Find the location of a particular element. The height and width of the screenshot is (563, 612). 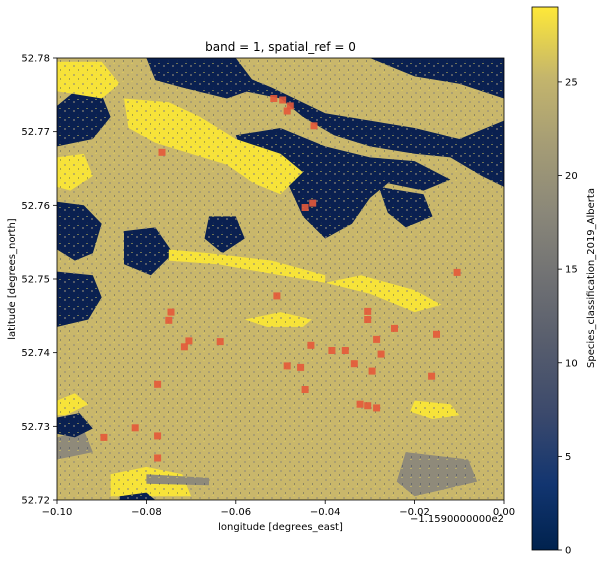

colorbar-gradient is located at coordinates (545, 278).